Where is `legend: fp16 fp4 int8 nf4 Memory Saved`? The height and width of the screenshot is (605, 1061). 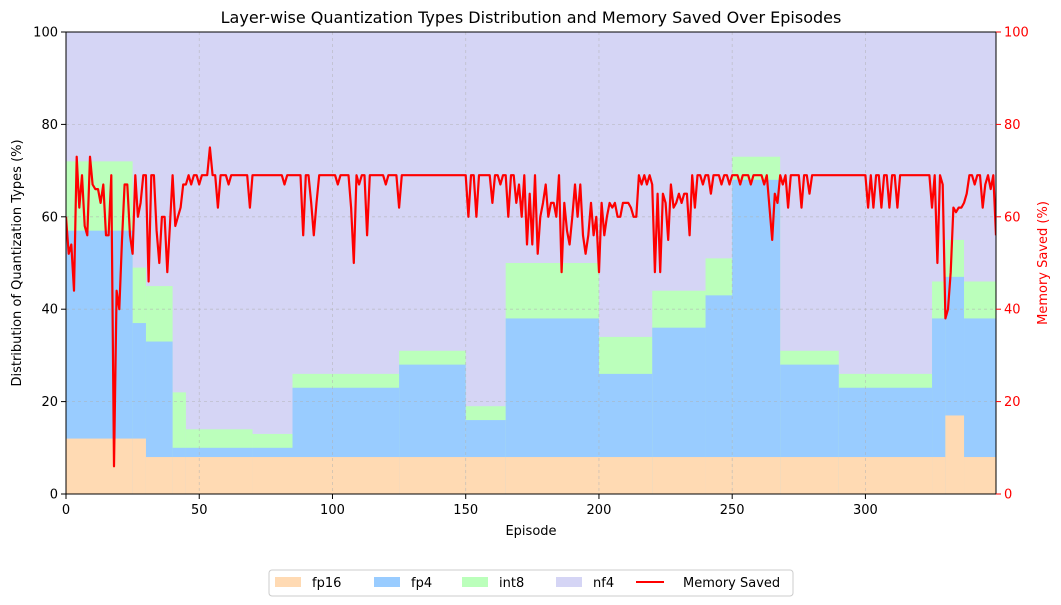
legend: fp16 fp4 int8 nf4 Memory Saved is located at coordinates (531, 583).